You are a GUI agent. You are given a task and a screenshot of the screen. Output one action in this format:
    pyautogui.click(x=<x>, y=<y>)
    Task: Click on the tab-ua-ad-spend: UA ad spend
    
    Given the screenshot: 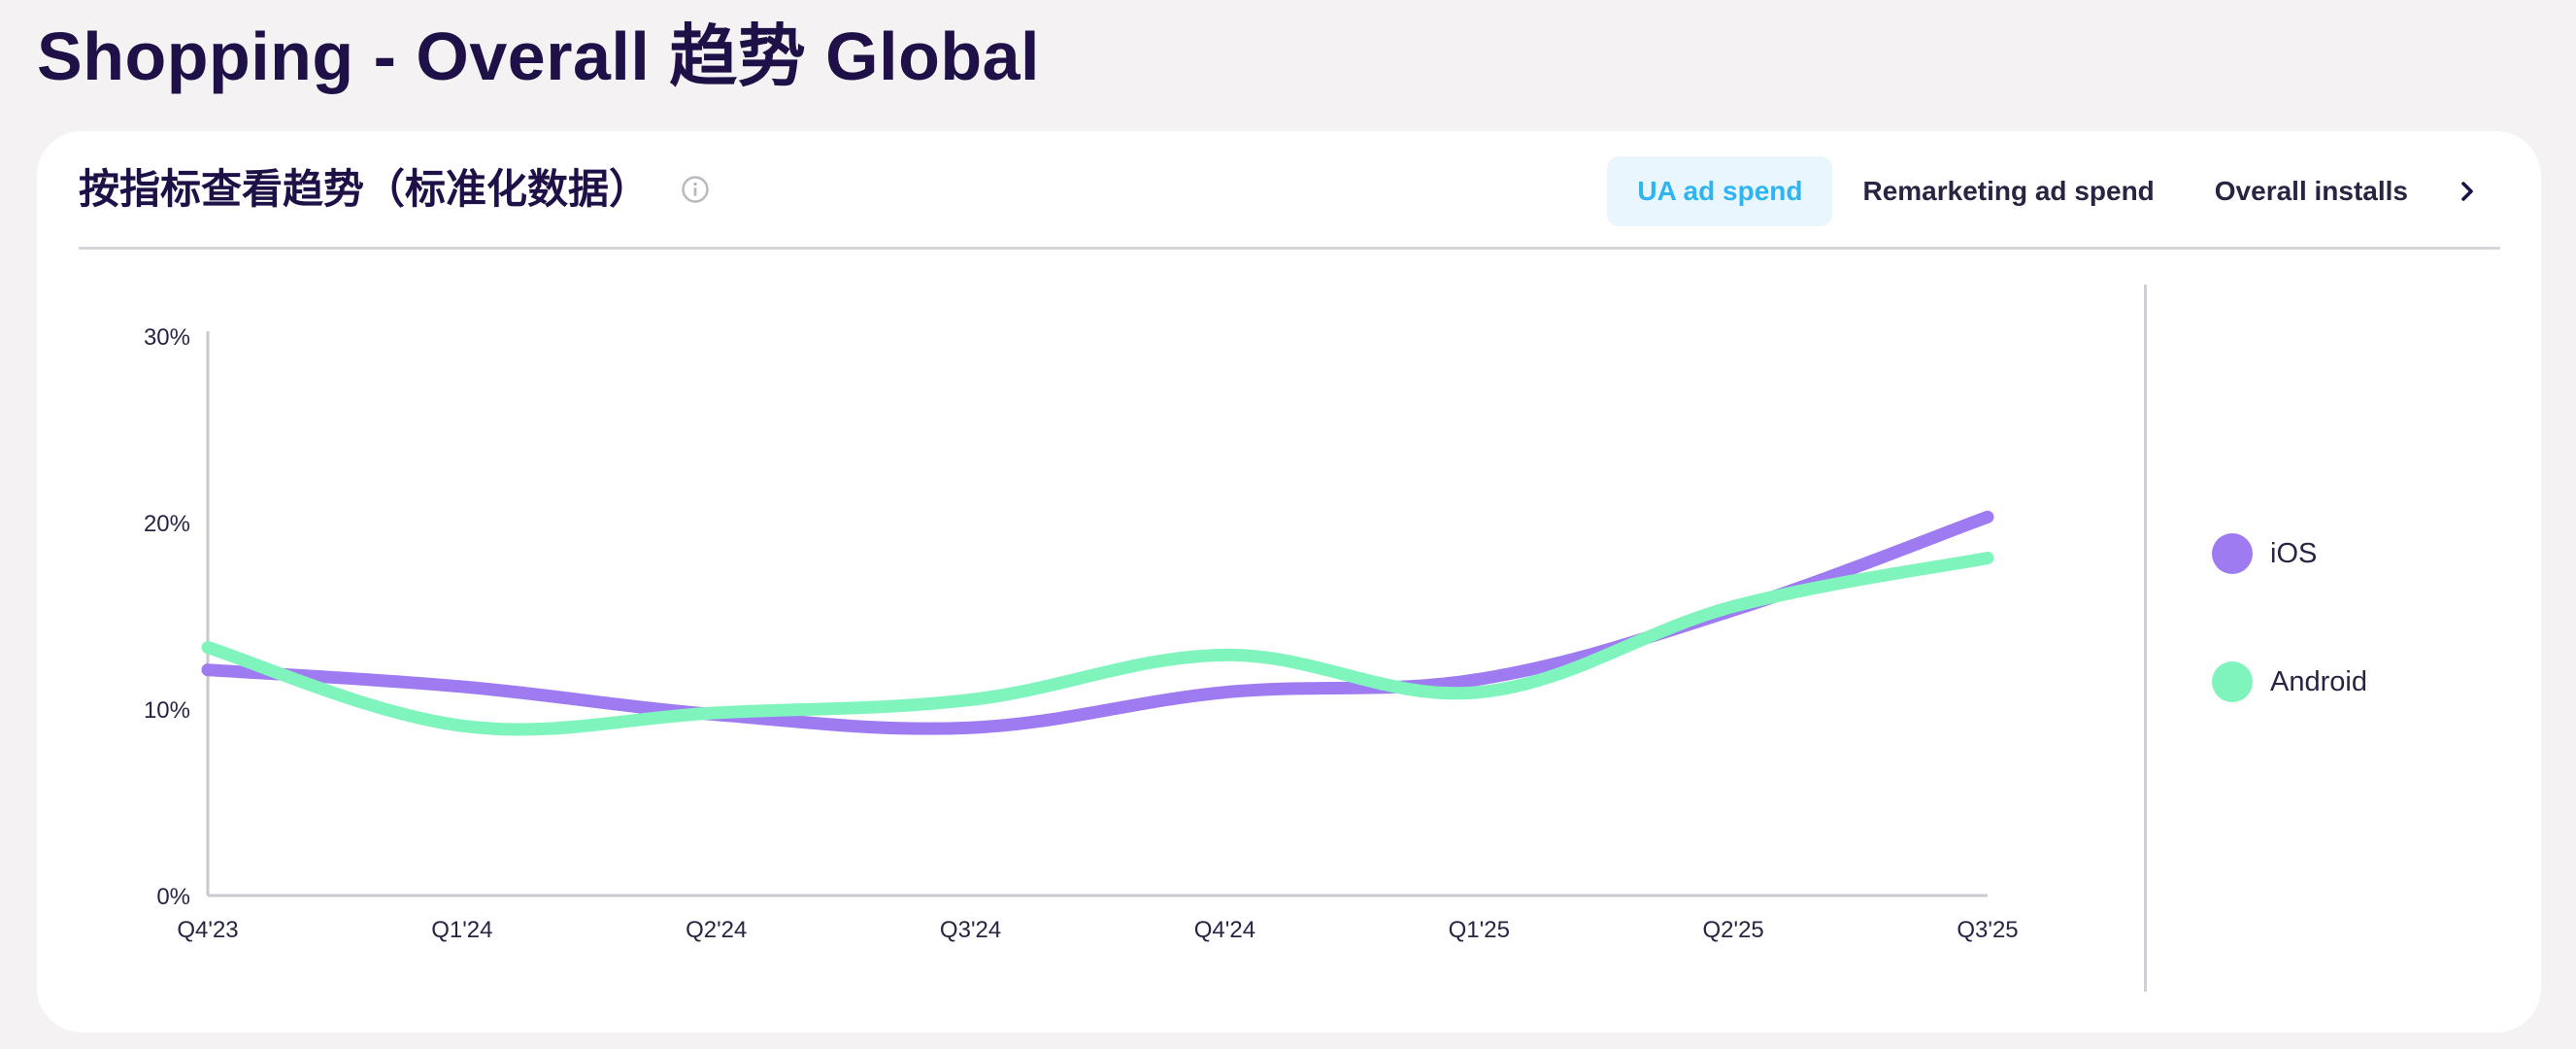 What is the action you would take?
    pyautogui.click(x=1720, y=191)
    